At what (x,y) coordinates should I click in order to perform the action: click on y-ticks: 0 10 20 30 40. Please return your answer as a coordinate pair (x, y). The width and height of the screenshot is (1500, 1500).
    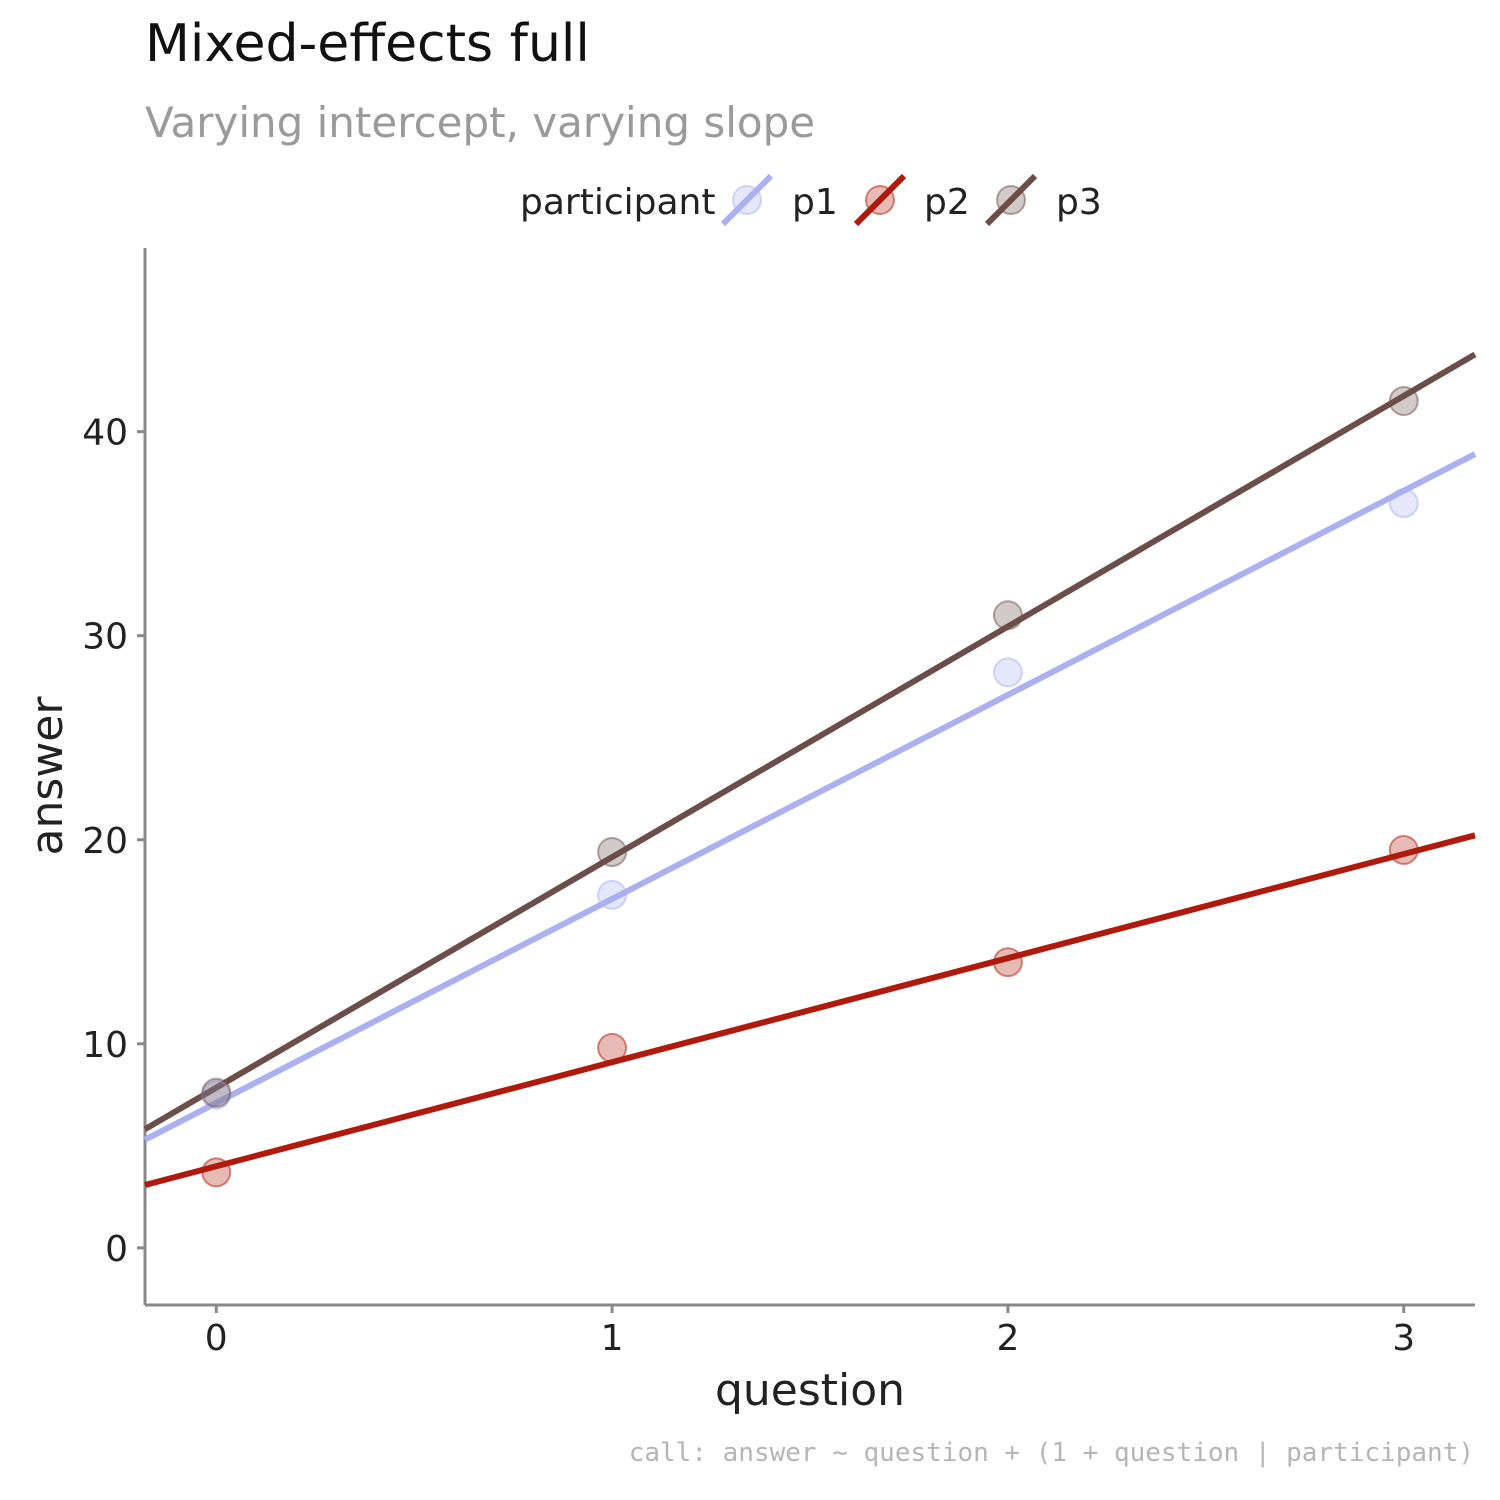
    Looking at the image, I should click on (113, 841).